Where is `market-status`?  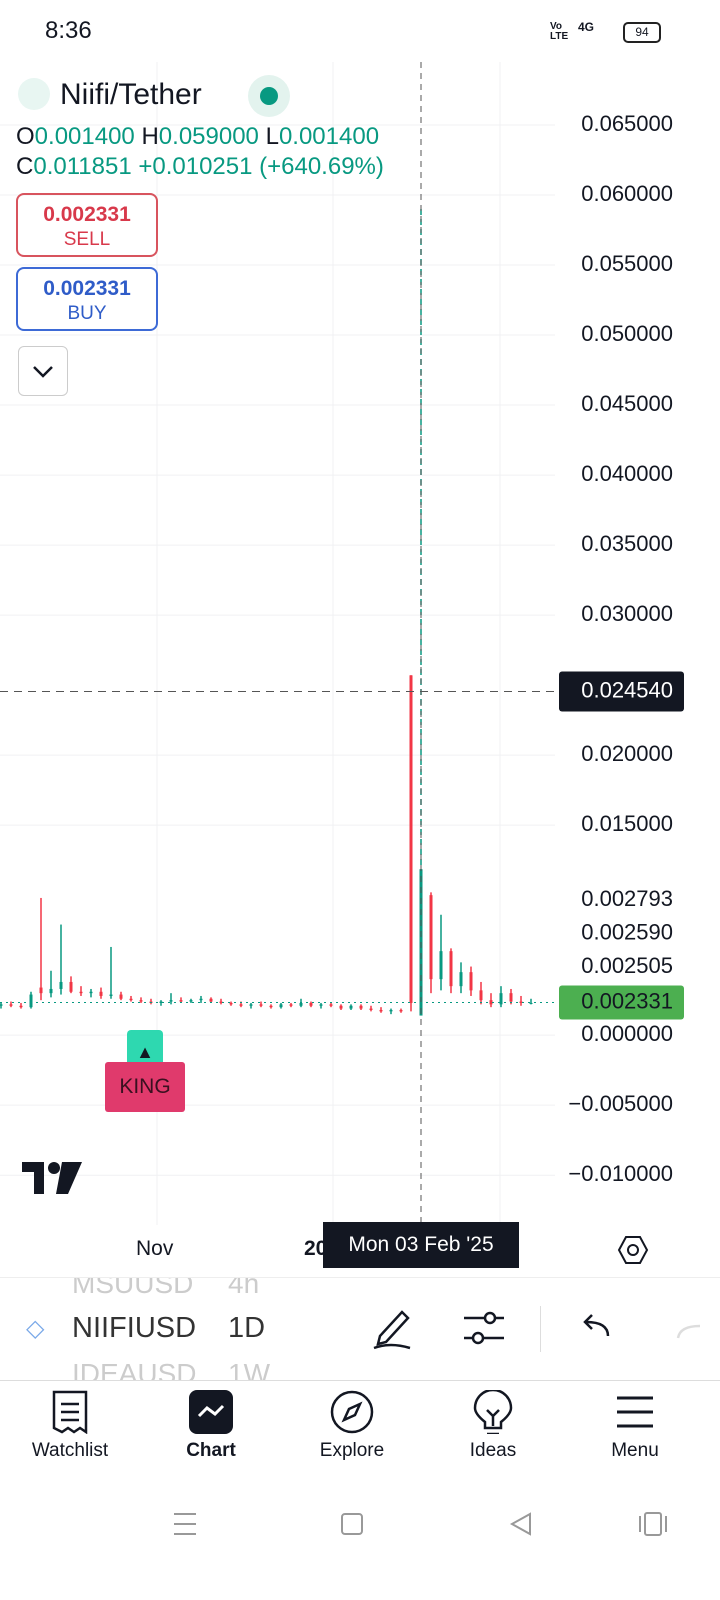
market-status is located at coordinates (269, 96).